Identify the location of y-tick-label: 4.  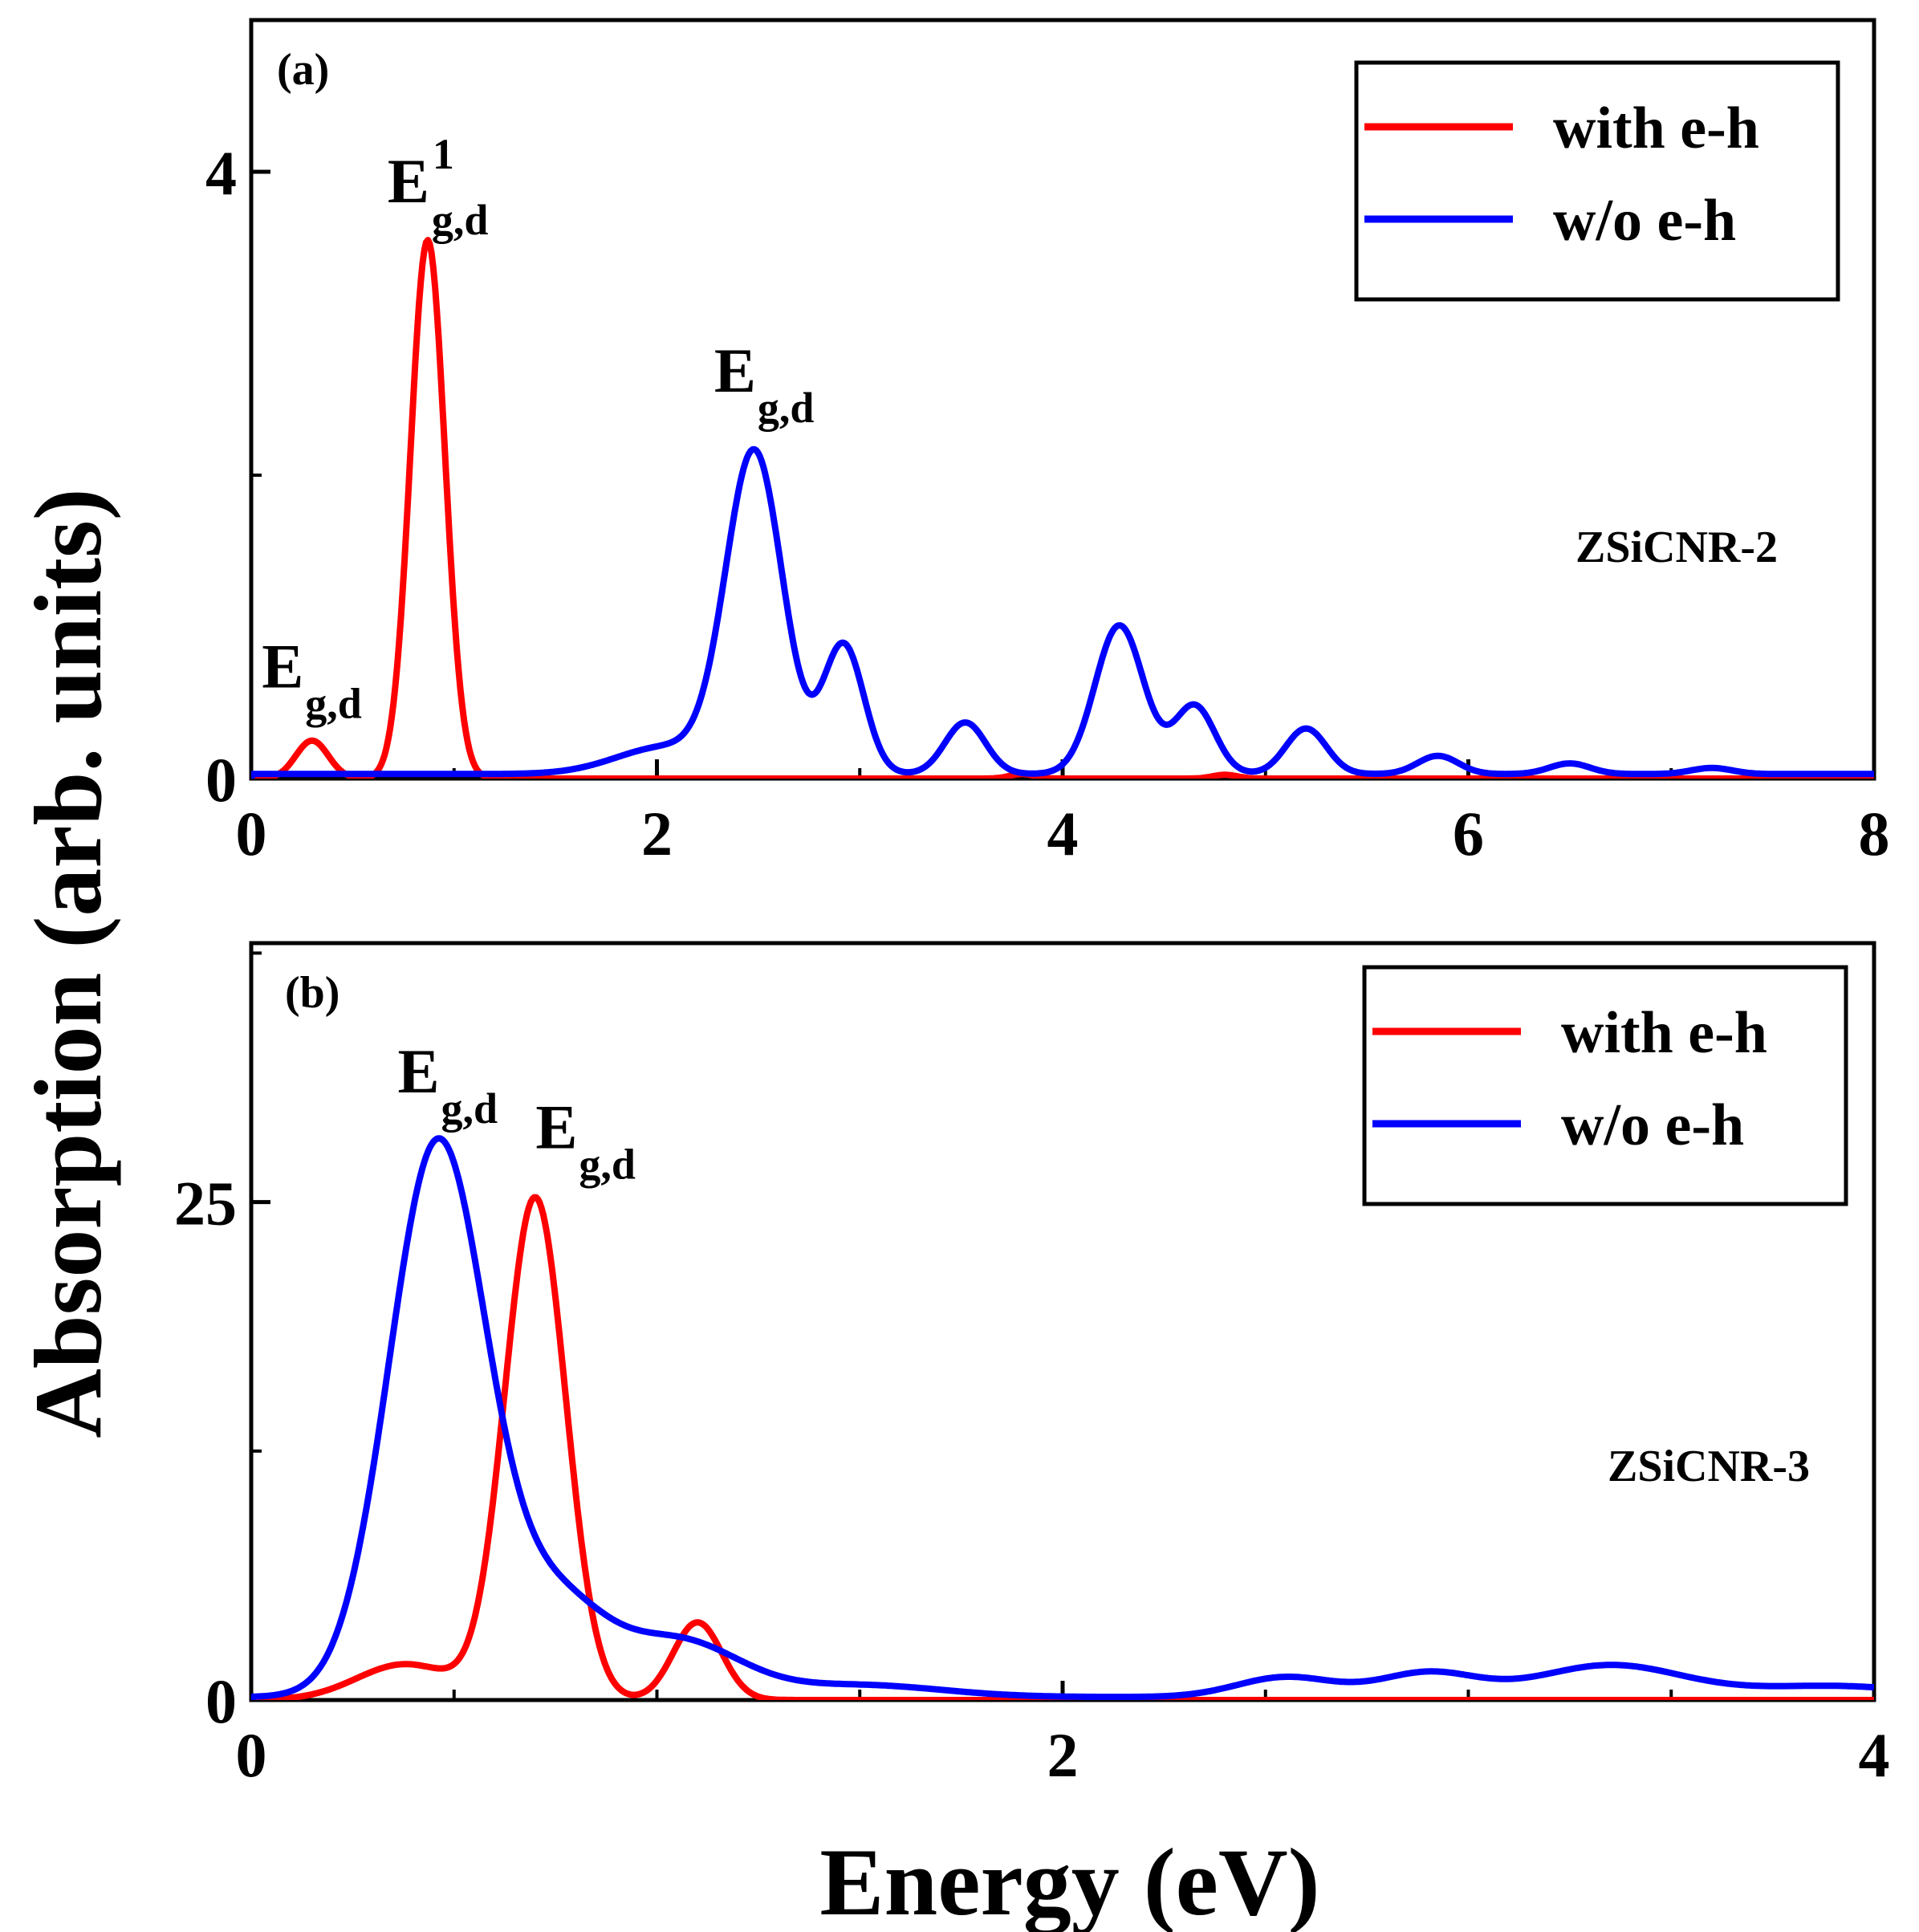
(221, 173).